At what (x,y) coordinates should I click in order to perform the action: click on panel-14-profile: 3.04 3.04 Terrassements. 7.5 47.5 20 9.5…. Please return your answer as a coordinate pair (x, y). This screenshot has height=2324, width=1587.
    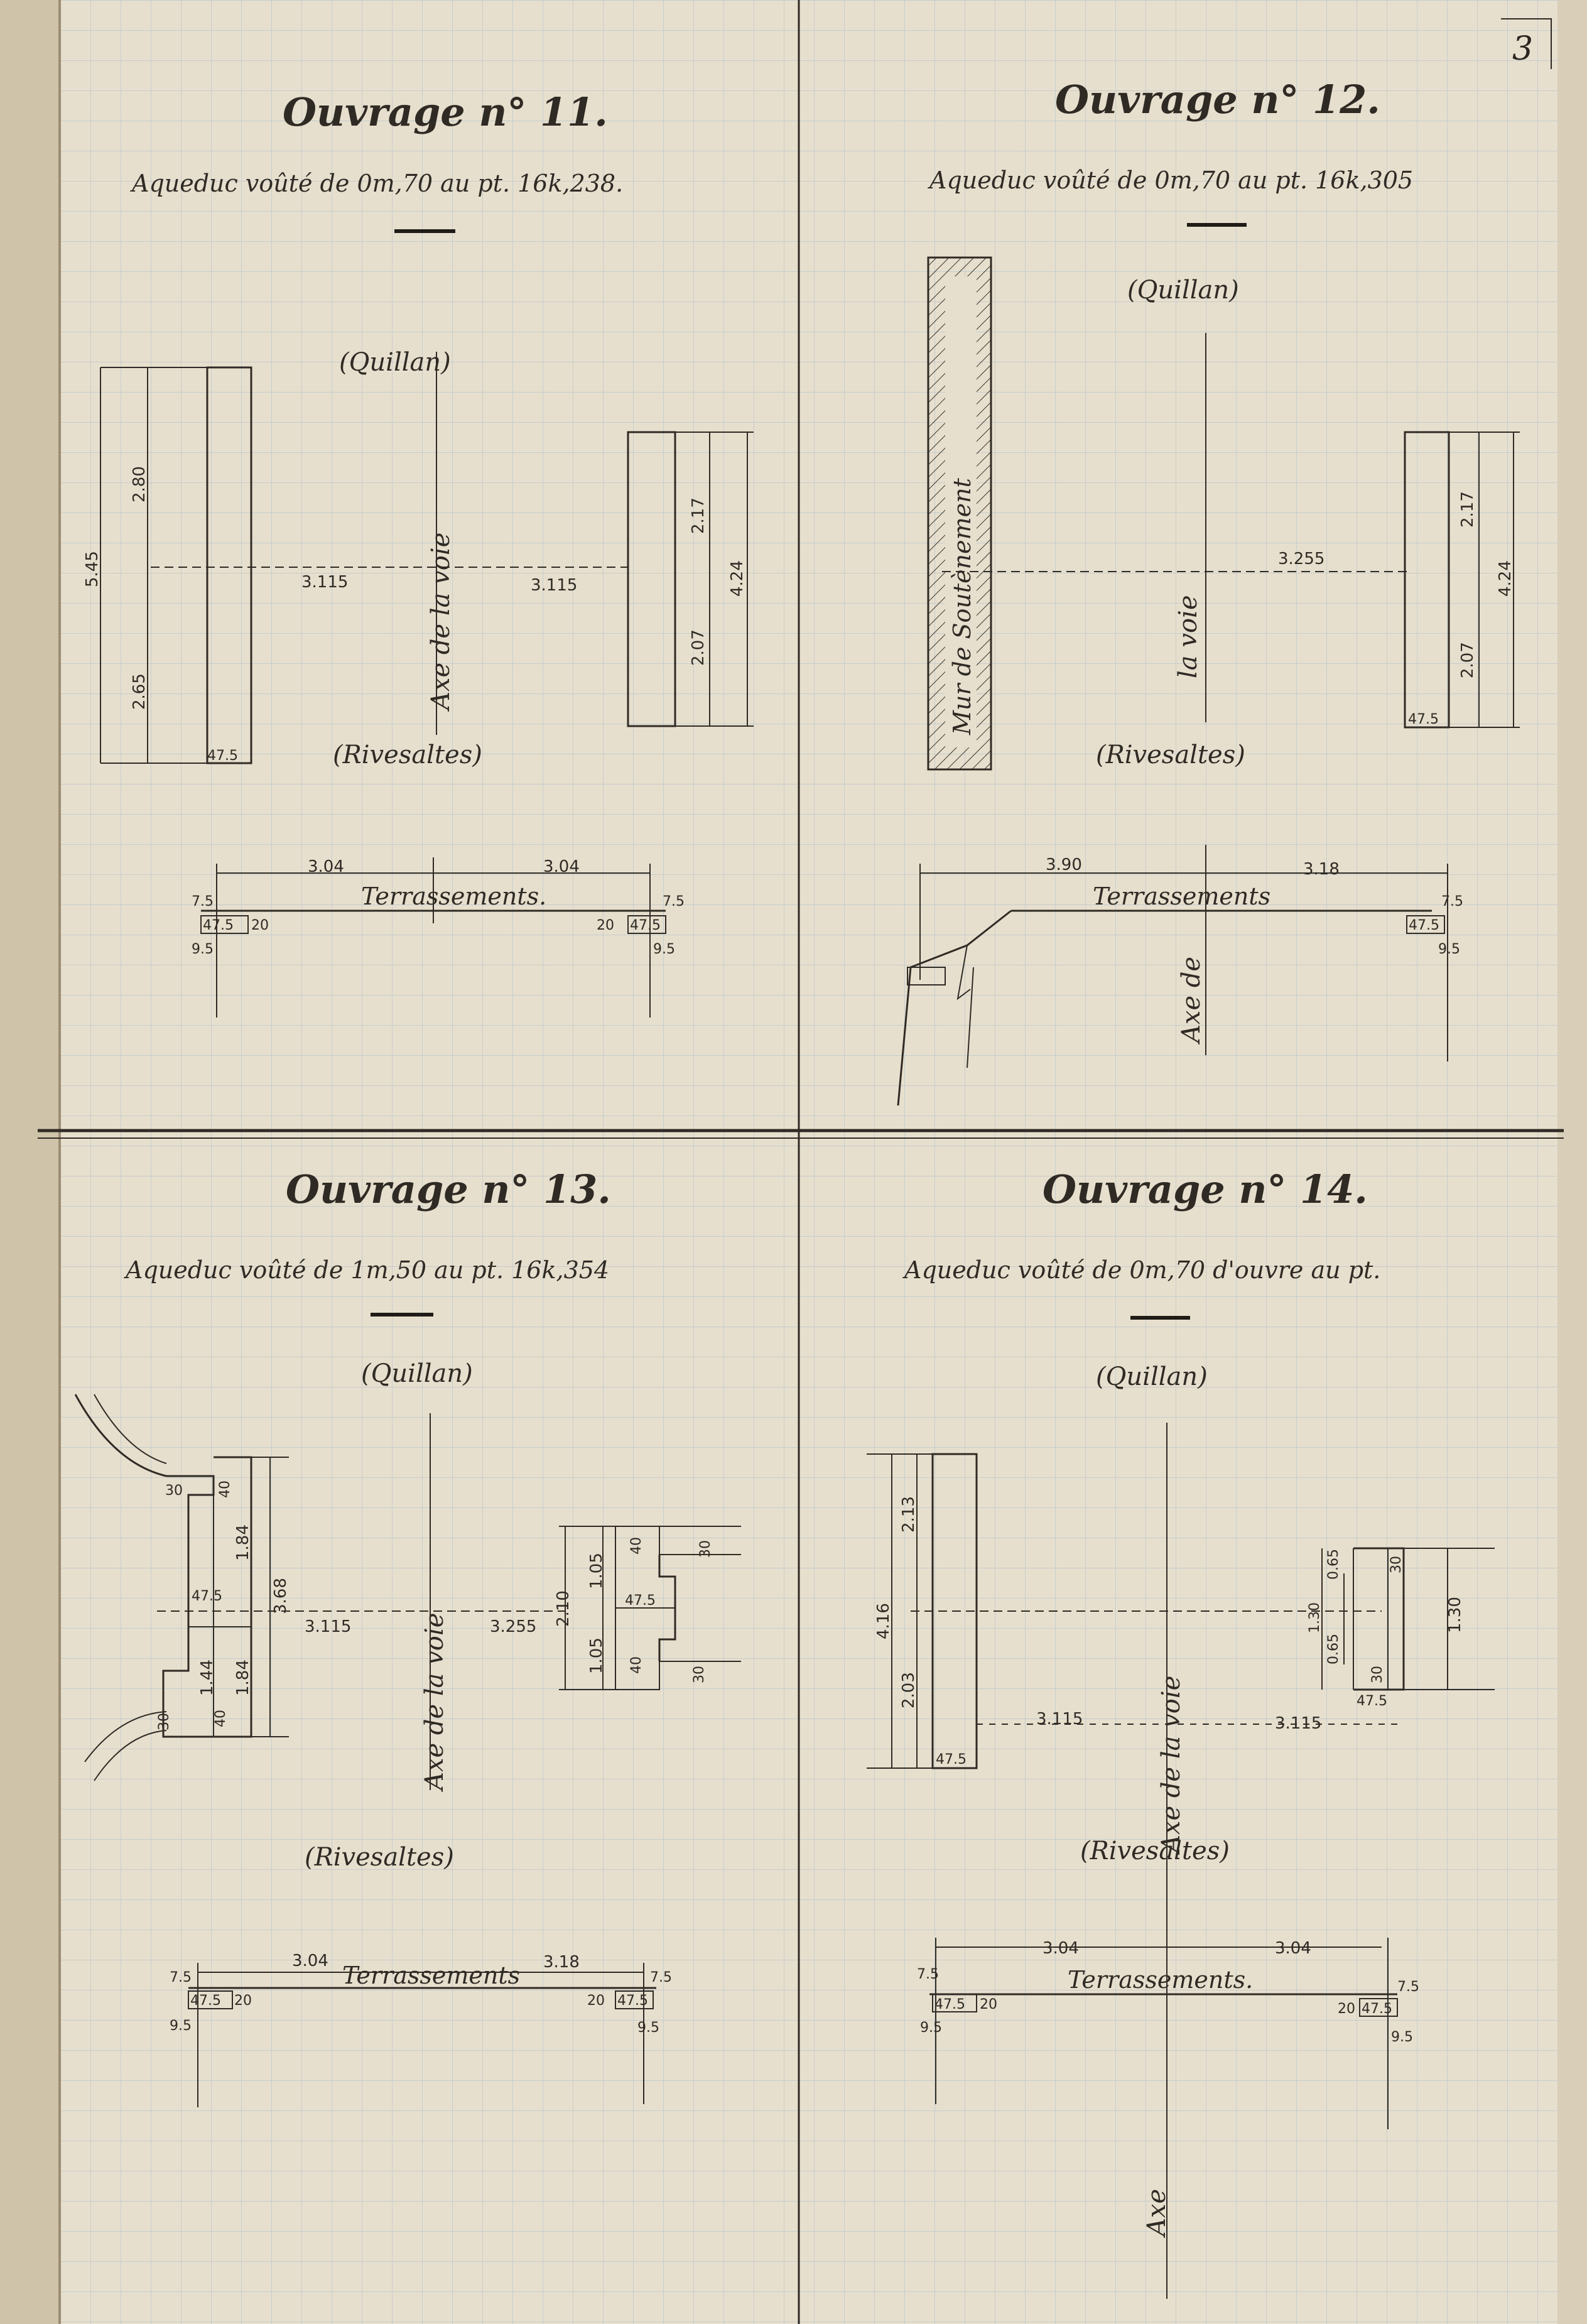
    Looking at the image, I should click on (1168, 2089).